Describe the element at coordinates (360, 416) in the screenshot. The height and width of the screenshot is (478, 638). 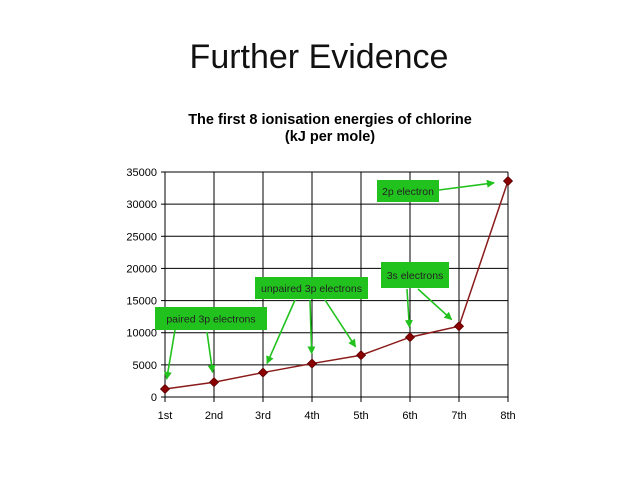
I see `x-tick-label: 5th` at that location.